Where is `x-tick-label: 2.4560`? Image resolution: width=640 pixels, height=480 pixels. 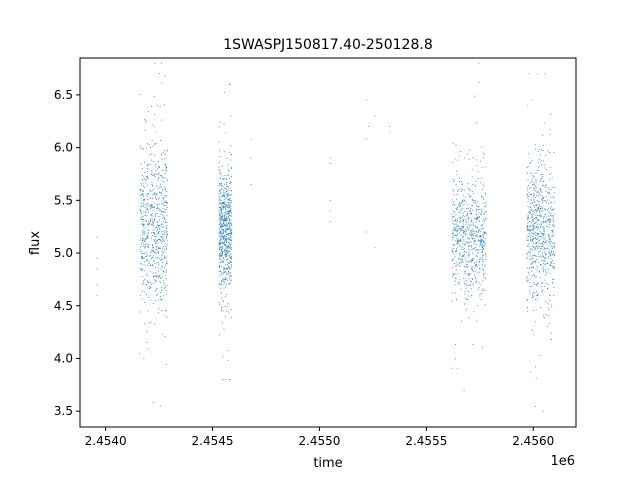 x-tick-label: 2.4560 is located at coordinates (533, 441).